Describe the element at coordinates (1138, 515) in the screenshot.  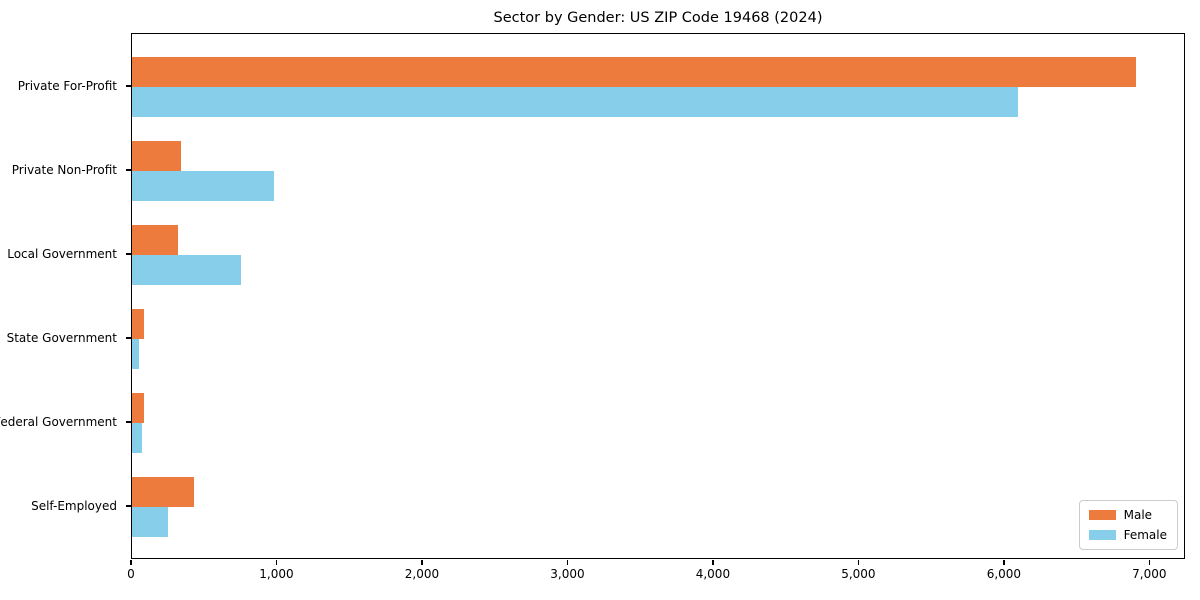
I see `legend-label-male: Male` at that location.